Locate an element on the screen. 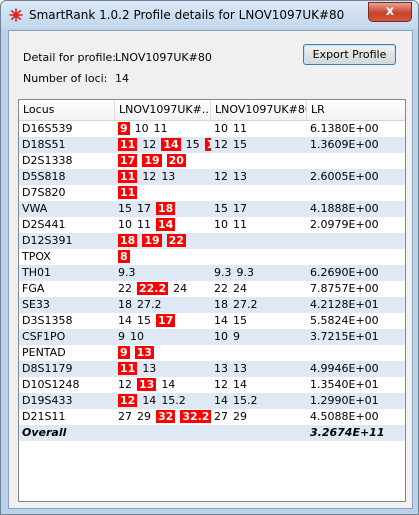  profile-alleles-cell: 27 29 is located at coordinates (259, 417).